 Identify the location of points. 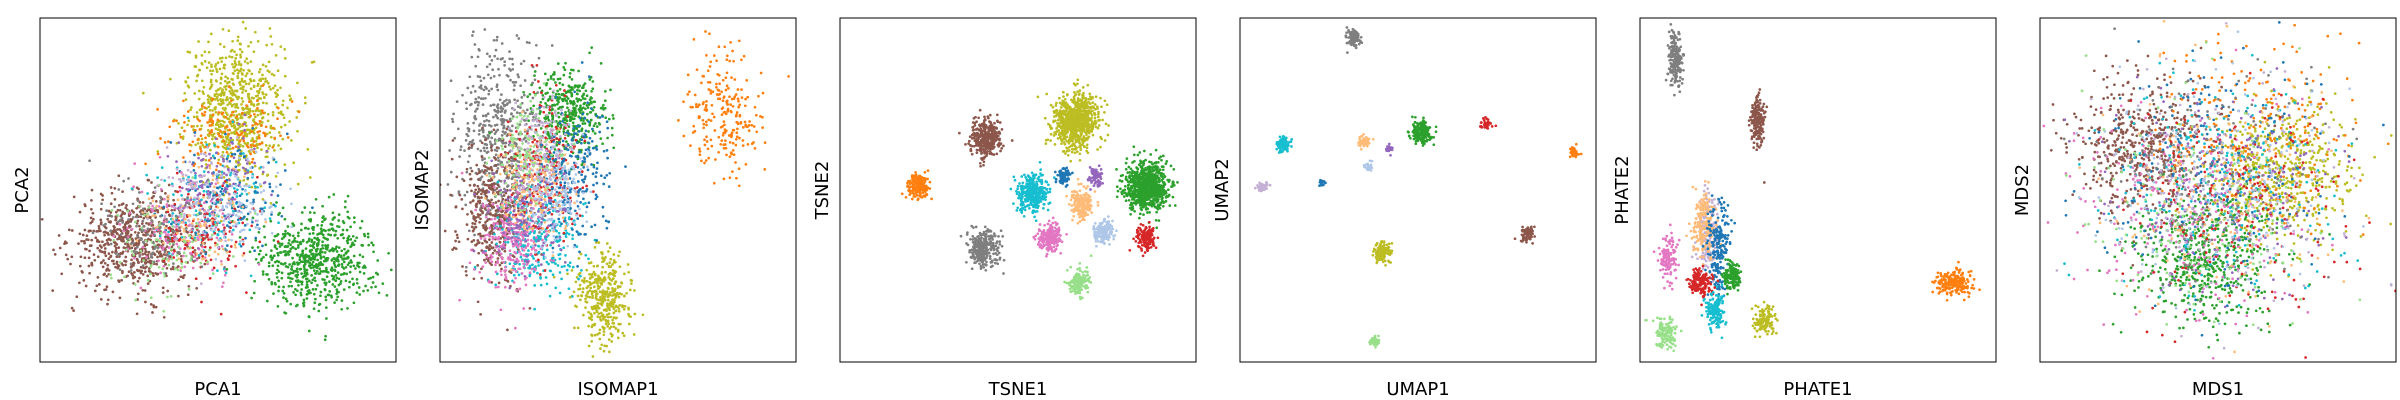
(615, 193).